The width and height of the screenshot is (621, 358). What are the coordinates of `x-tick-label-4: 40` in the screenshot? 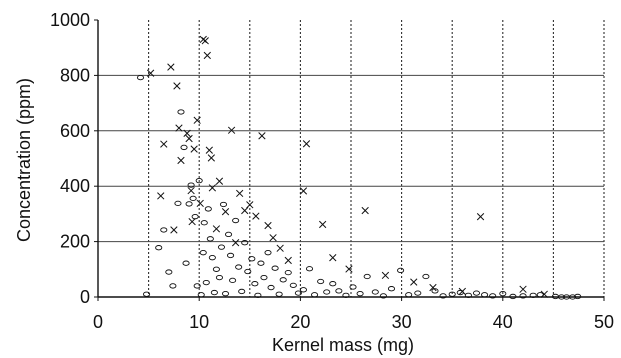 It's located at (503, 322).